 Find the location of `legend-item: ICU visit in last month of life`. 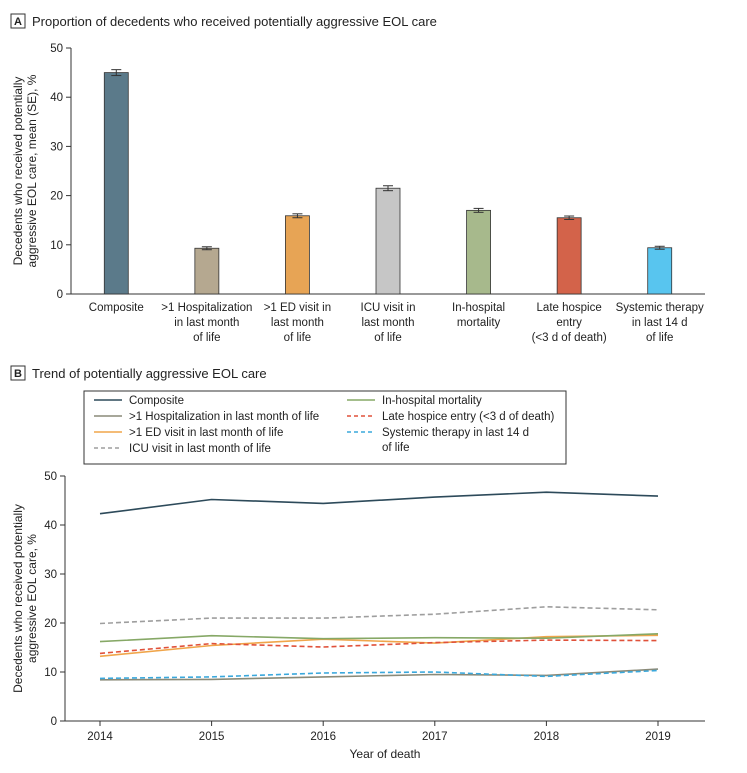

legend-item: ICU visit in last month of life is located at coordinates (182, 449).